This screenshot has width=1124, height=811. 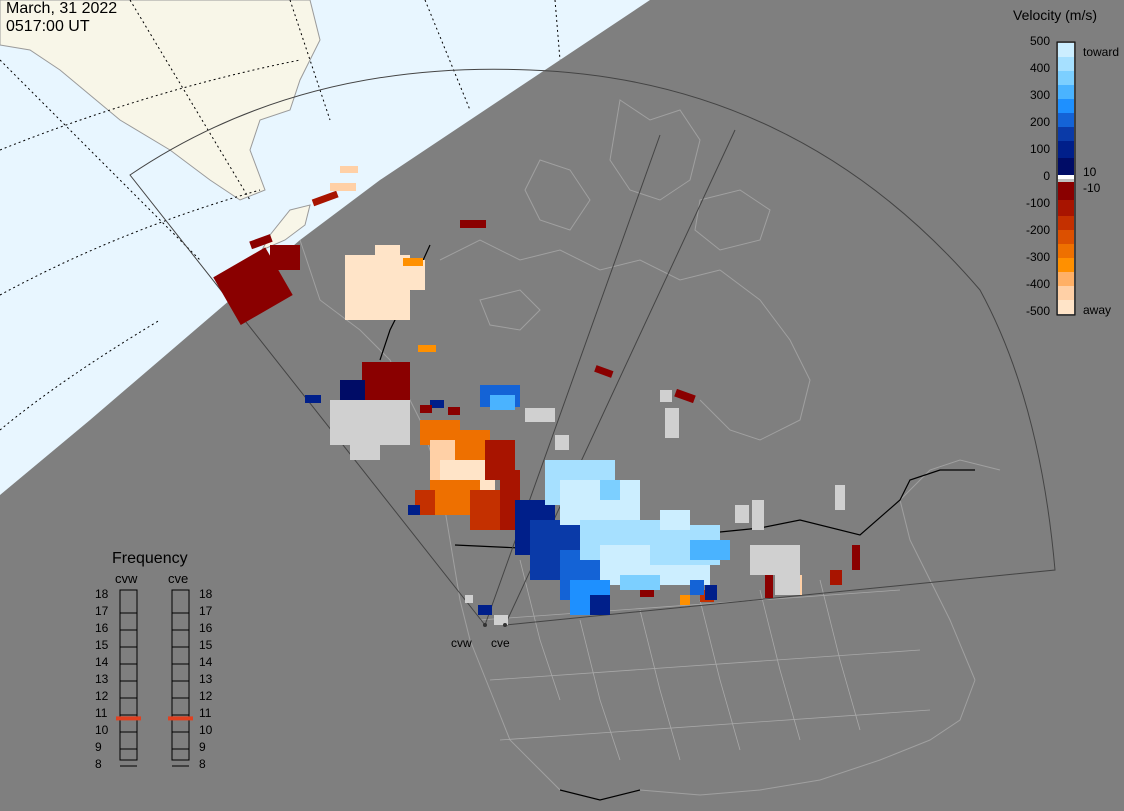 What do you see at coordinates (505, 625) in the screenshot?
I see `radar-site-cve` at bounding box center [505, 625].